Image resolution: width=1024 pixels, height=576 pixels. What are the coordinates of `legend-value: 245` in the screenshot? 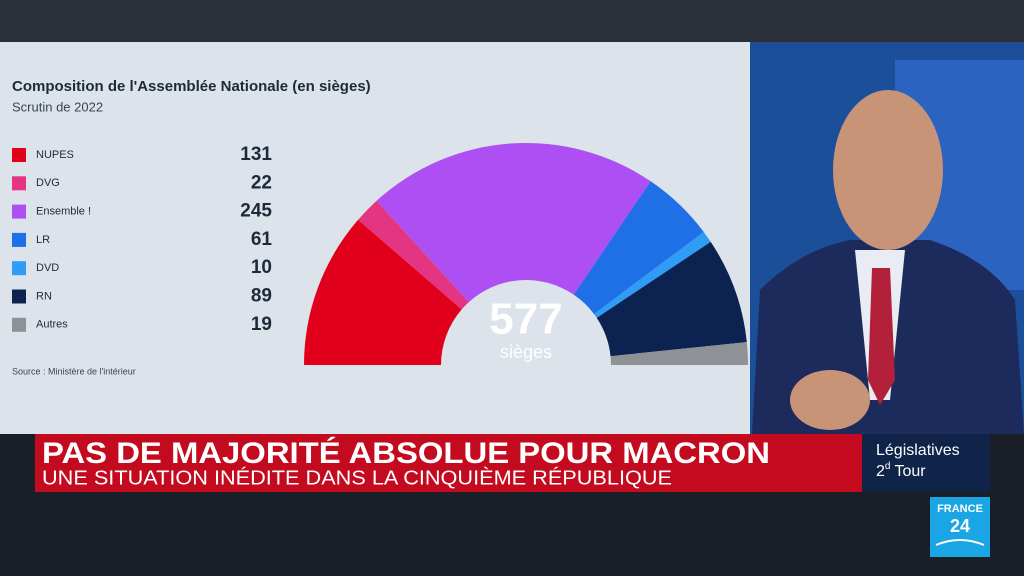 It's located at (256, 211).